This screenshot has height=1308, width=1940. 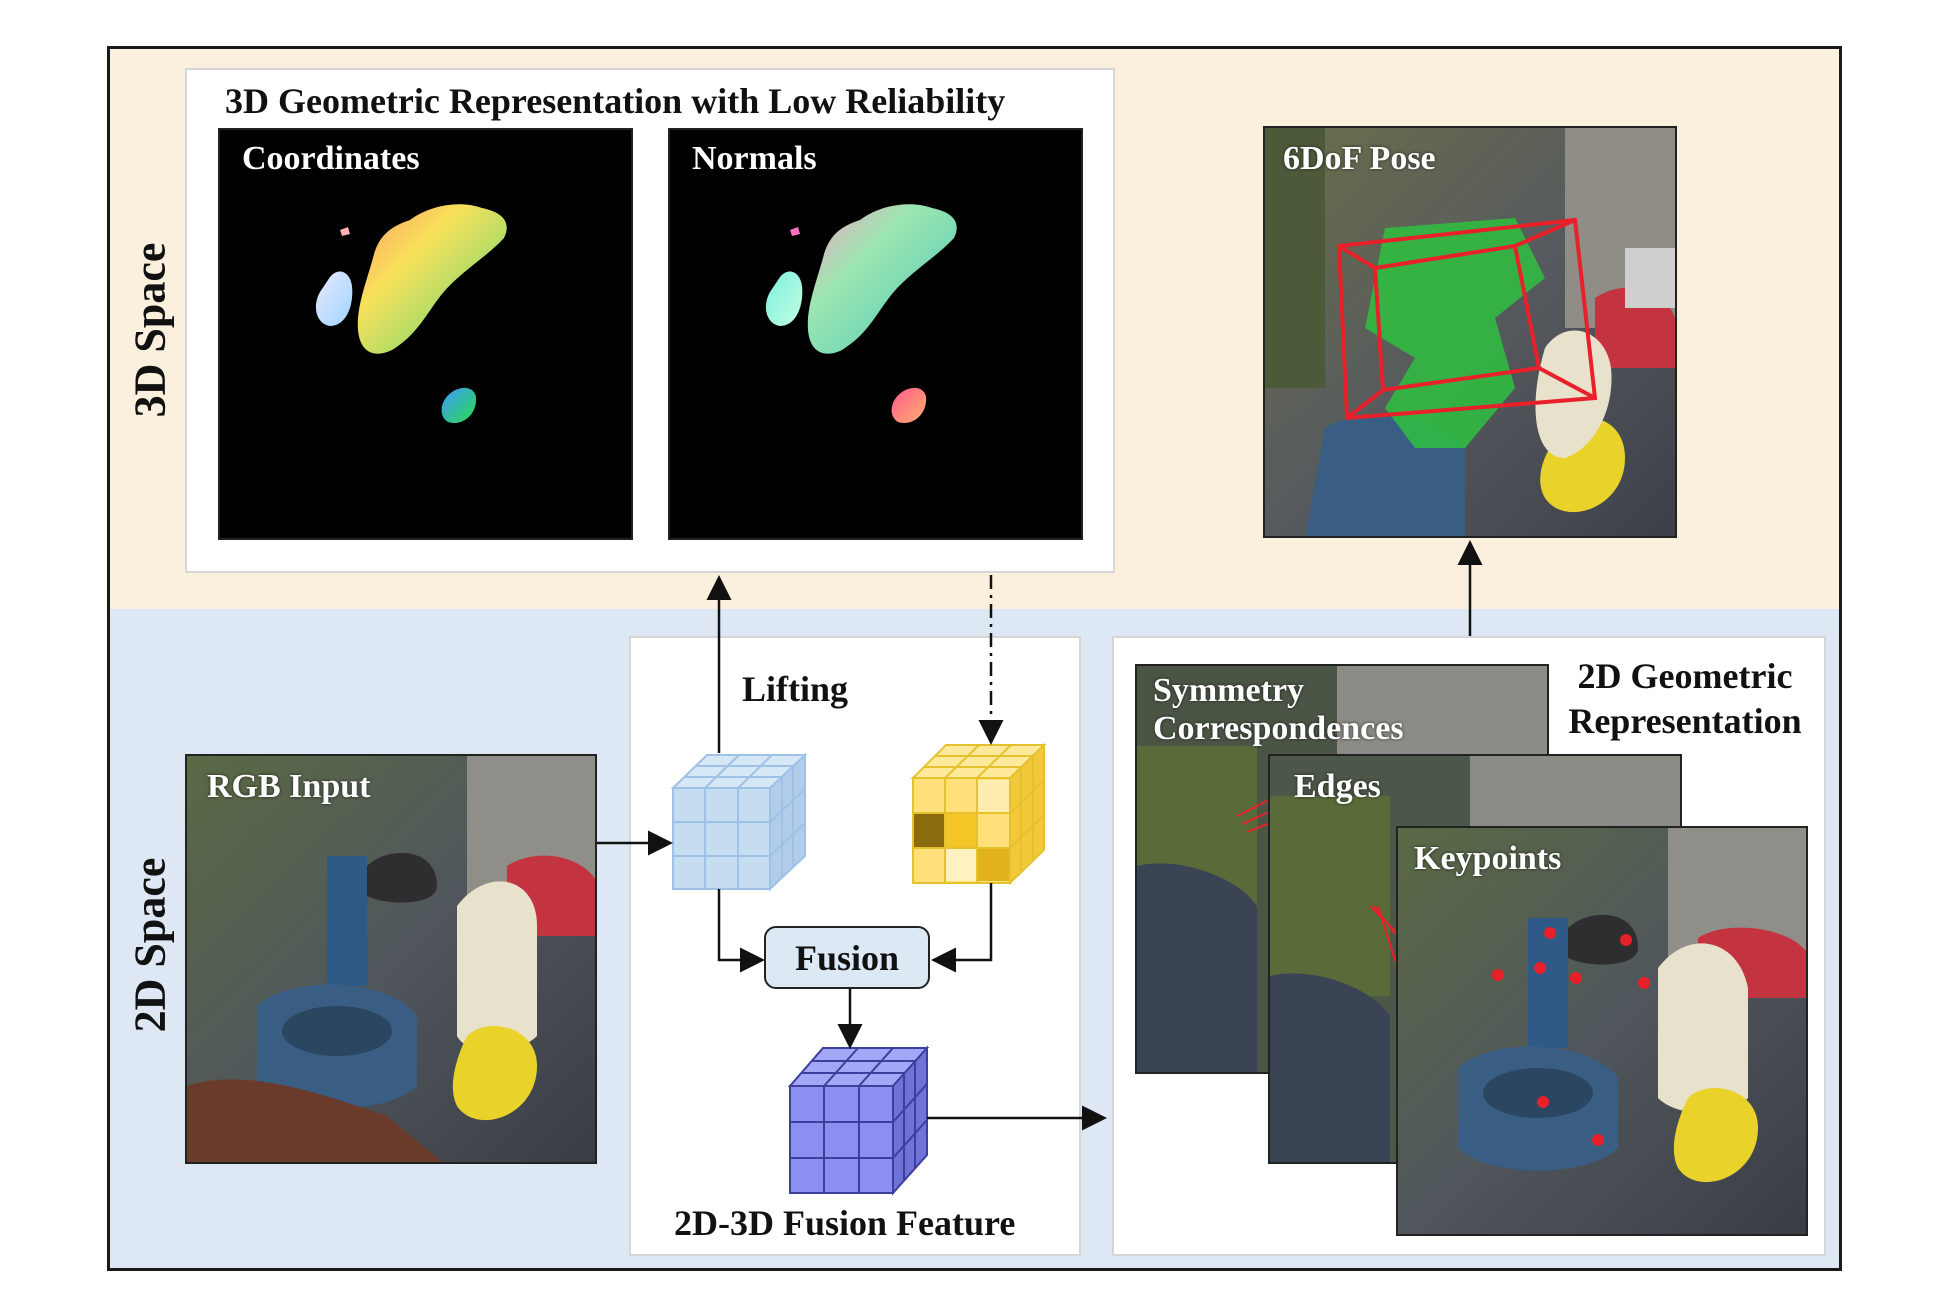 I want to click on fusion-box: Fusion, so click(x=847, y=957).